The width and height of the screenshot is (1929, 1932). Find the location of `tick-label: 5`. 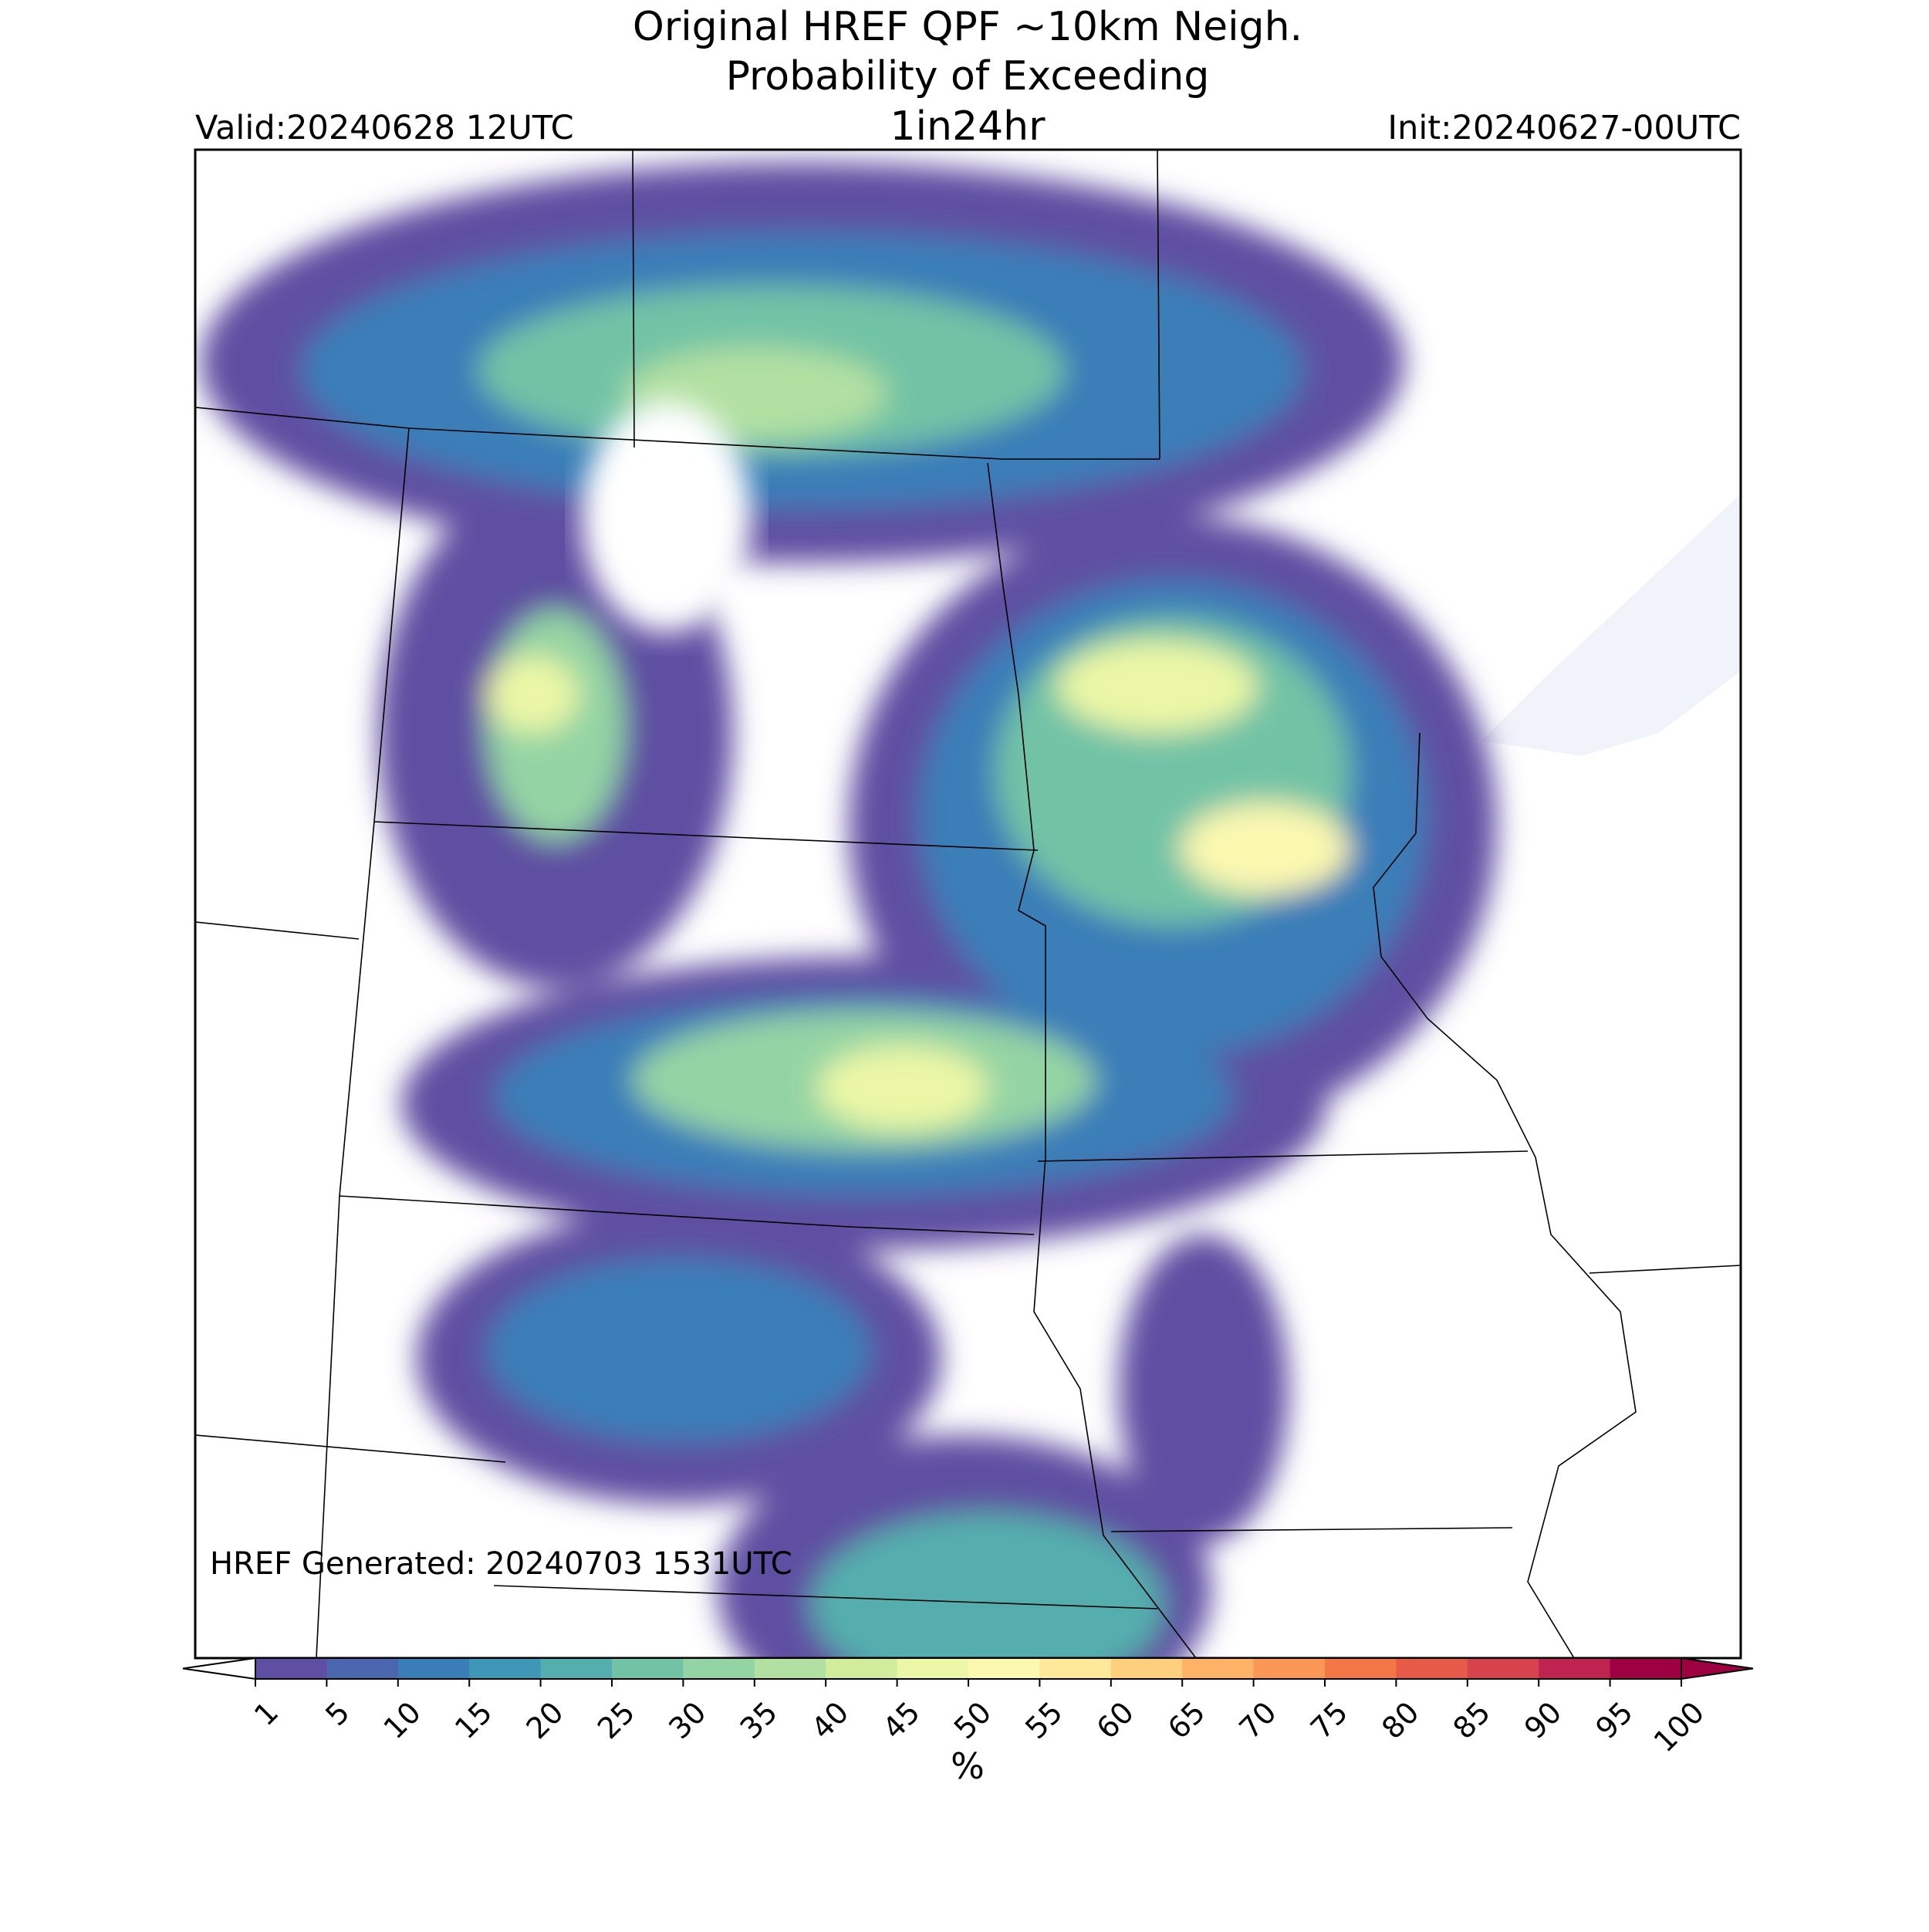

tick-label: 5 is located at coordinates (337, 1713).